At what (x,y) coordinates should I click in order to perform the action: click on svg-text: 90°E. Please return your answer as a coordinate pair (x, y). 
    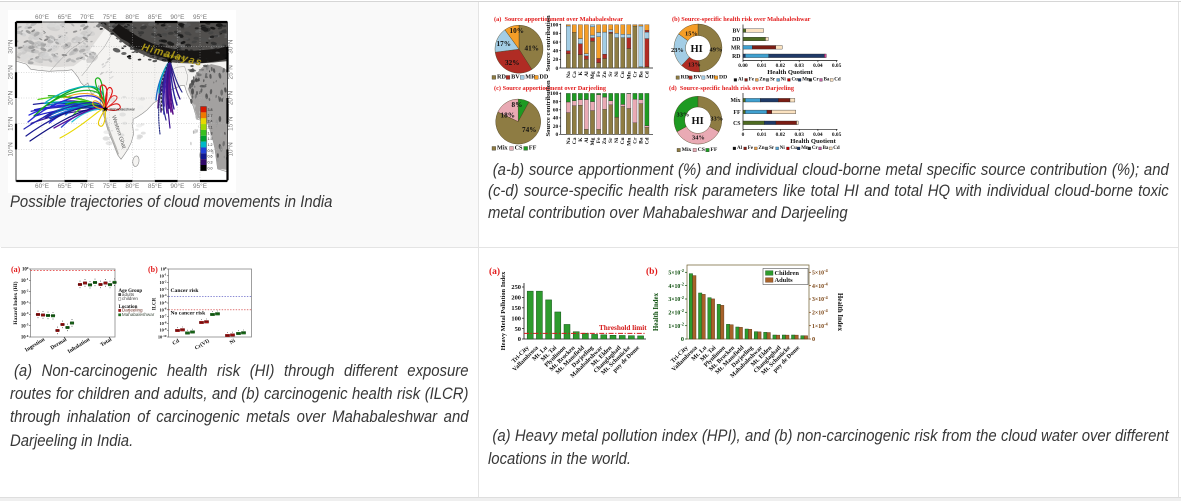
    Looking at the image, I should click on (177, 186).